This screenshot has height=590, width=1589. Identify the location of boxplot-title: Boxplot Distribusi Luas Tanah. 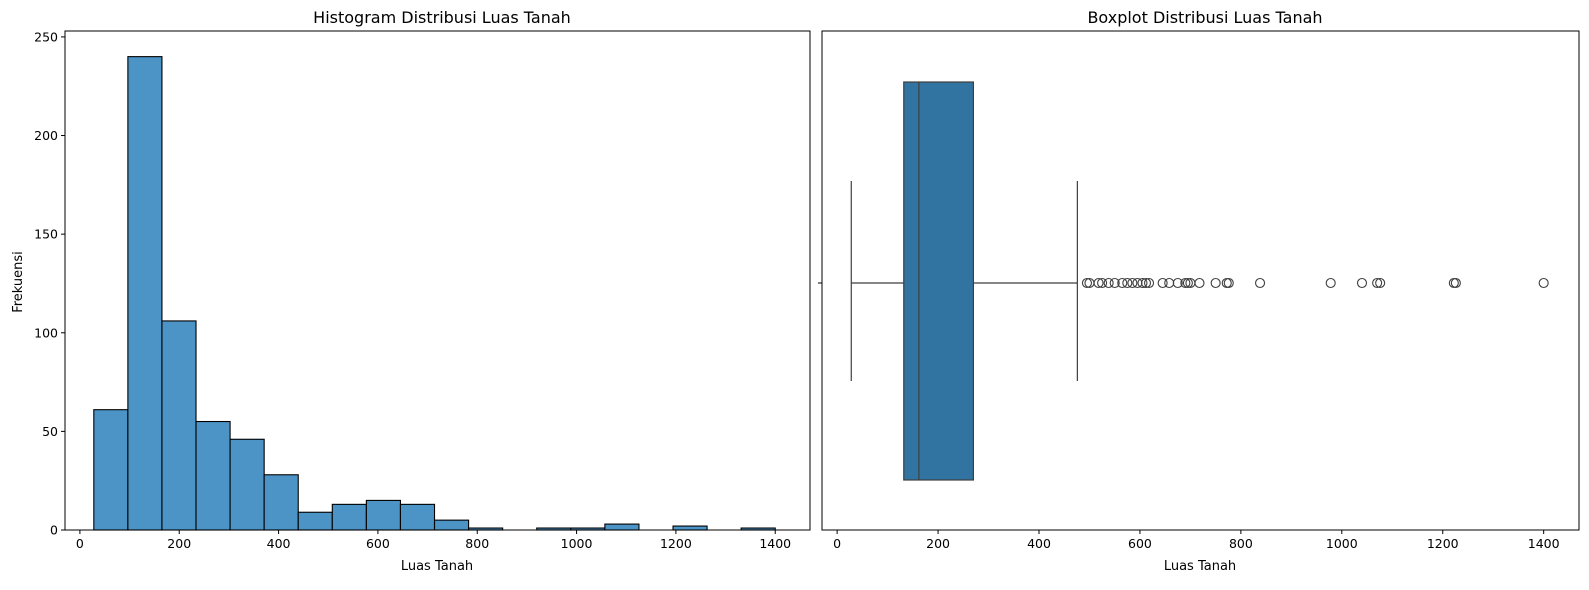
(1204, 17).